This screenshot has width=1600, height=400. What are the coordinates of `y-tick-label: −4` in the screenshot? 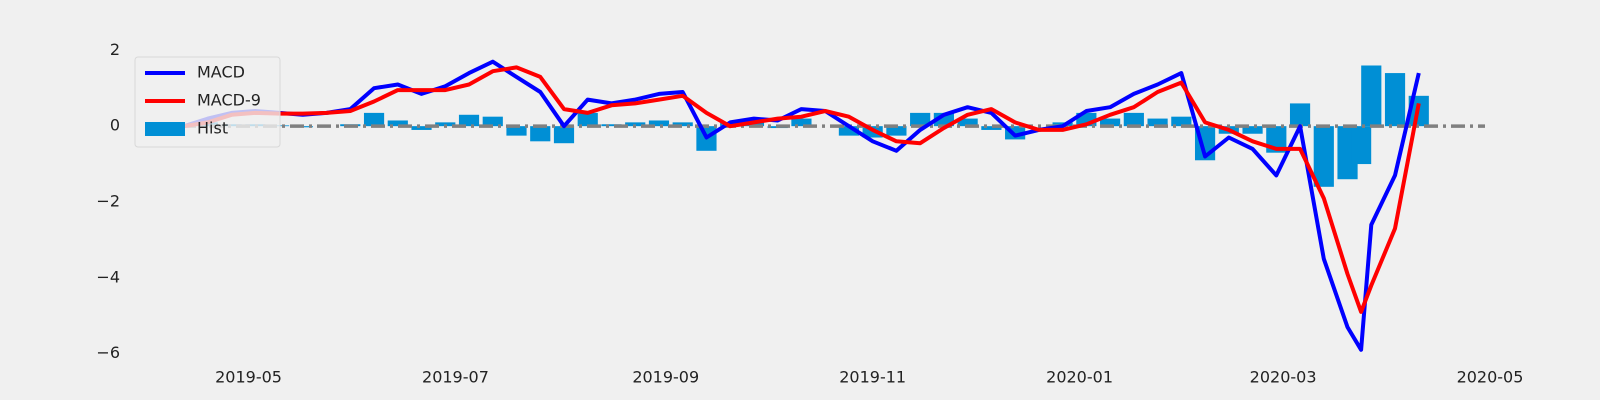 It's located at (108, 276).